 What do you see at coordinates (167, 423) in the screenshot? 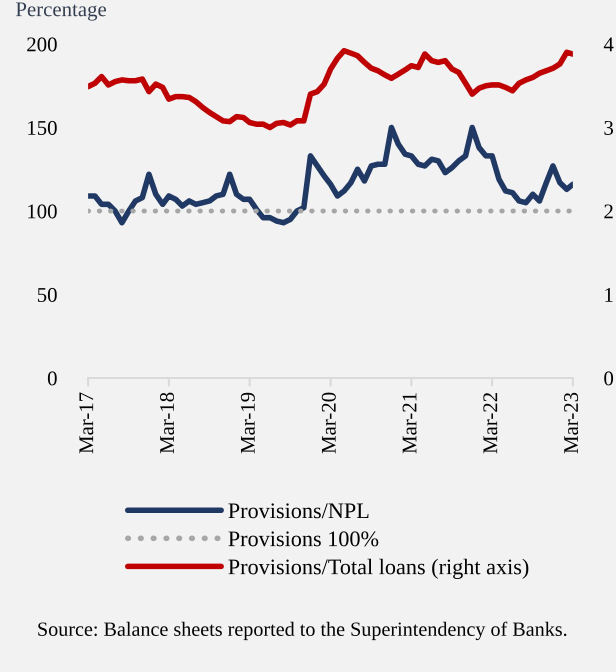
I see `x-tick-label: Mar-18` at bounding box center [167, 423].